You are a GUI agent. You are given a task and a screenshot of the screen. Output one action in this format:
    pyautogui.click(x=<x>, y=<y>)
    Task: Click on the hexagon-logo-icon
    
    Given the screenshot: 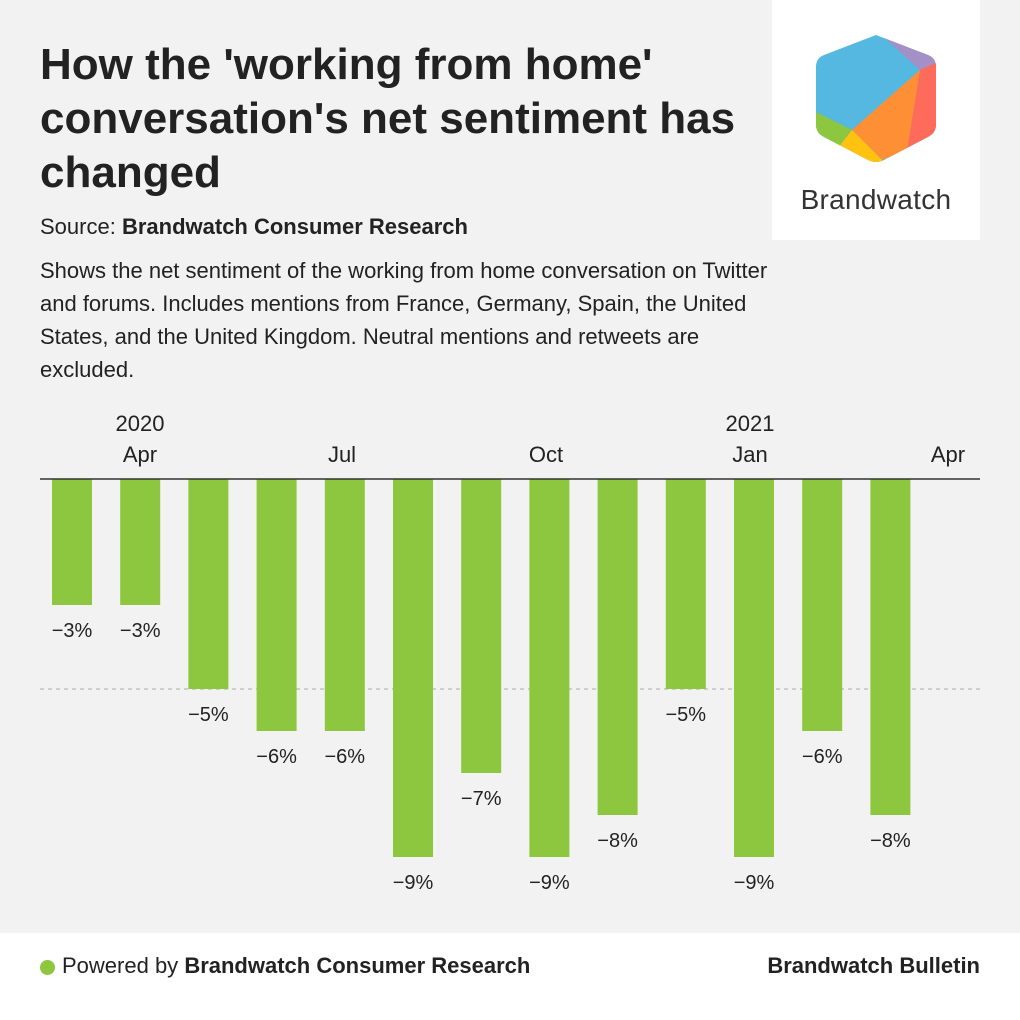 What is the action you would take?
    pyautogui.click(x=876, y=98)
    